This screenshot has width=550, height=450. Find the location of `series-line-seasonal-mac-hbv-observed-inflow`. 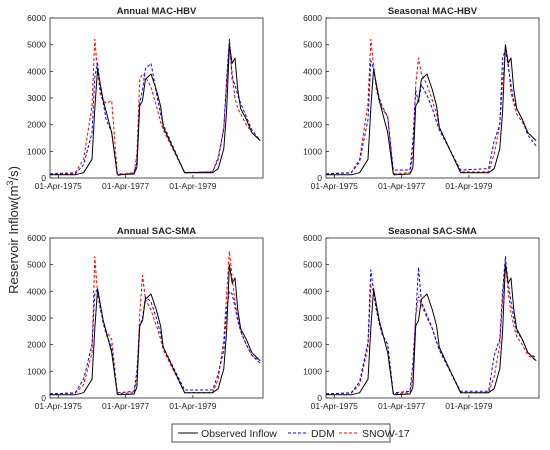

series-line-seasonal-mac-hbv-observed-inflow is located at coordinates (431, 110).